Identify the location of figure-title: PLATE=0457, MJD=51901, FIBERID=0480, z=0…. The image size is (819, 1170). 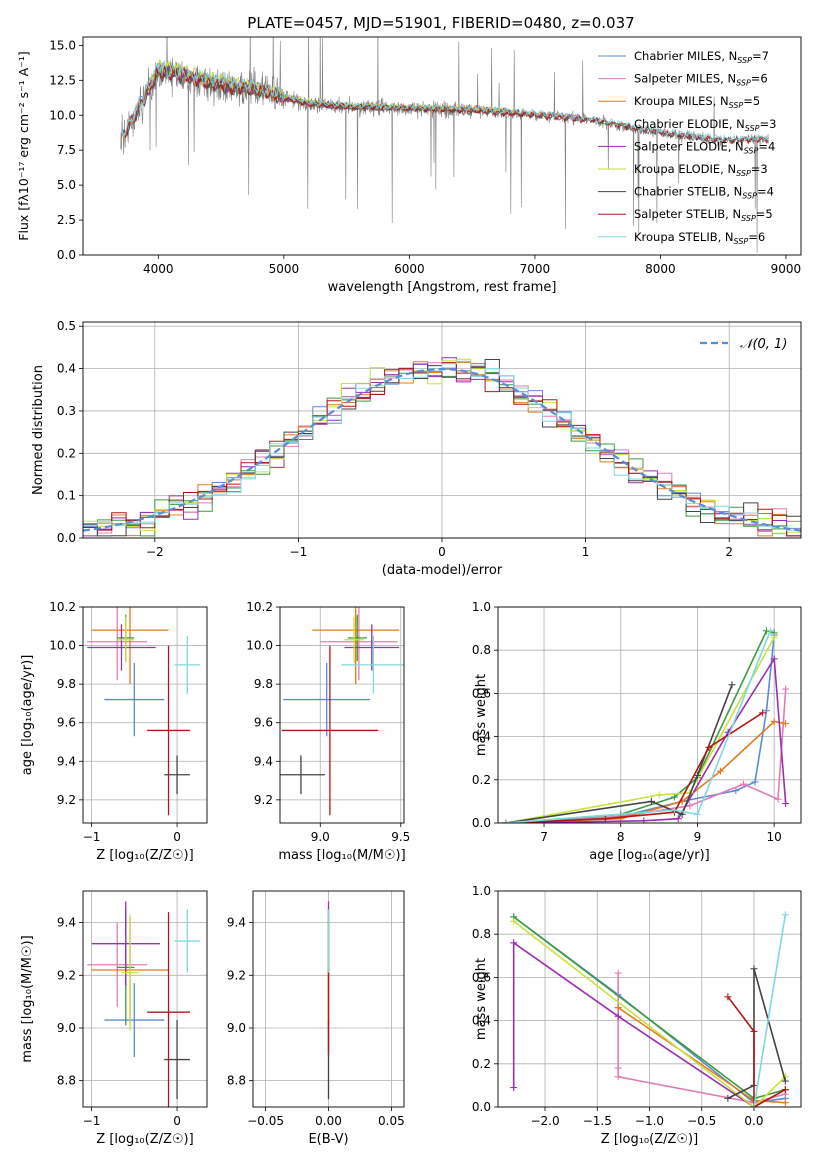
(440, 23).